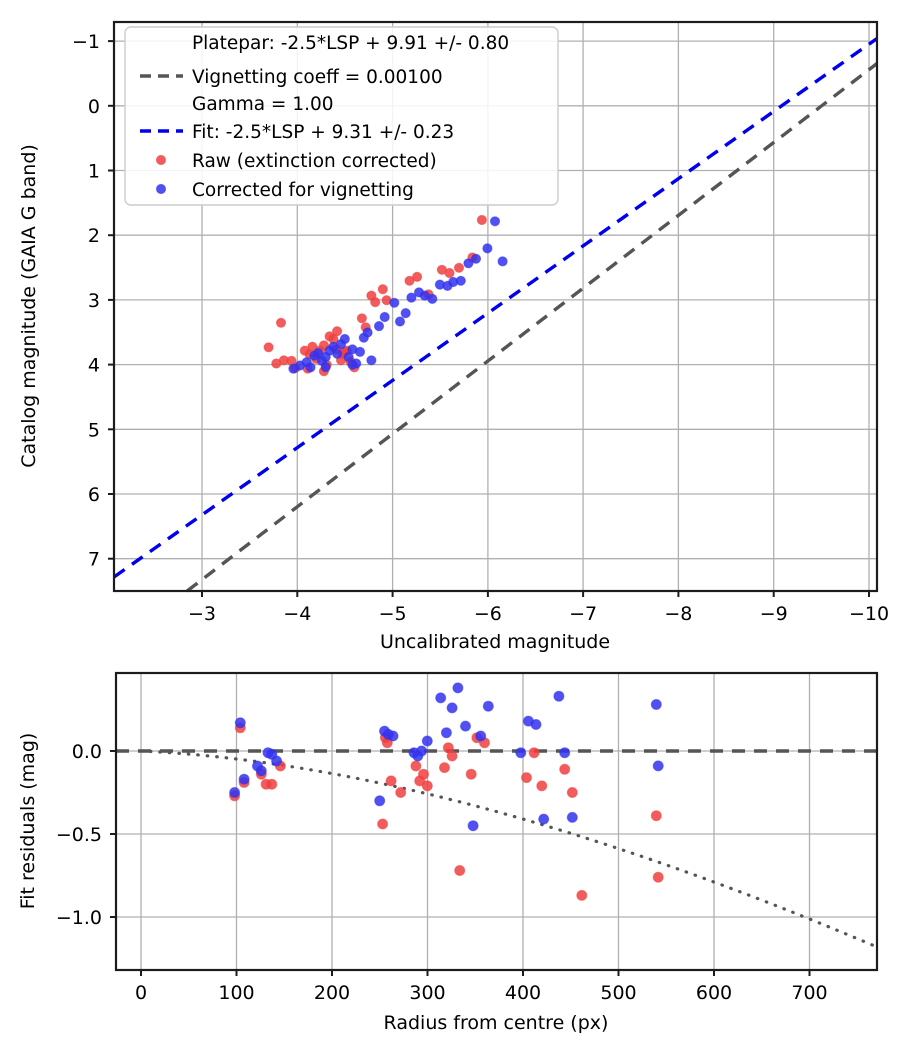  Describe the element at coordinates (314, 161) in the screenshot. I see `legend-label-raw: Raw (extinction corrected)` at that location.